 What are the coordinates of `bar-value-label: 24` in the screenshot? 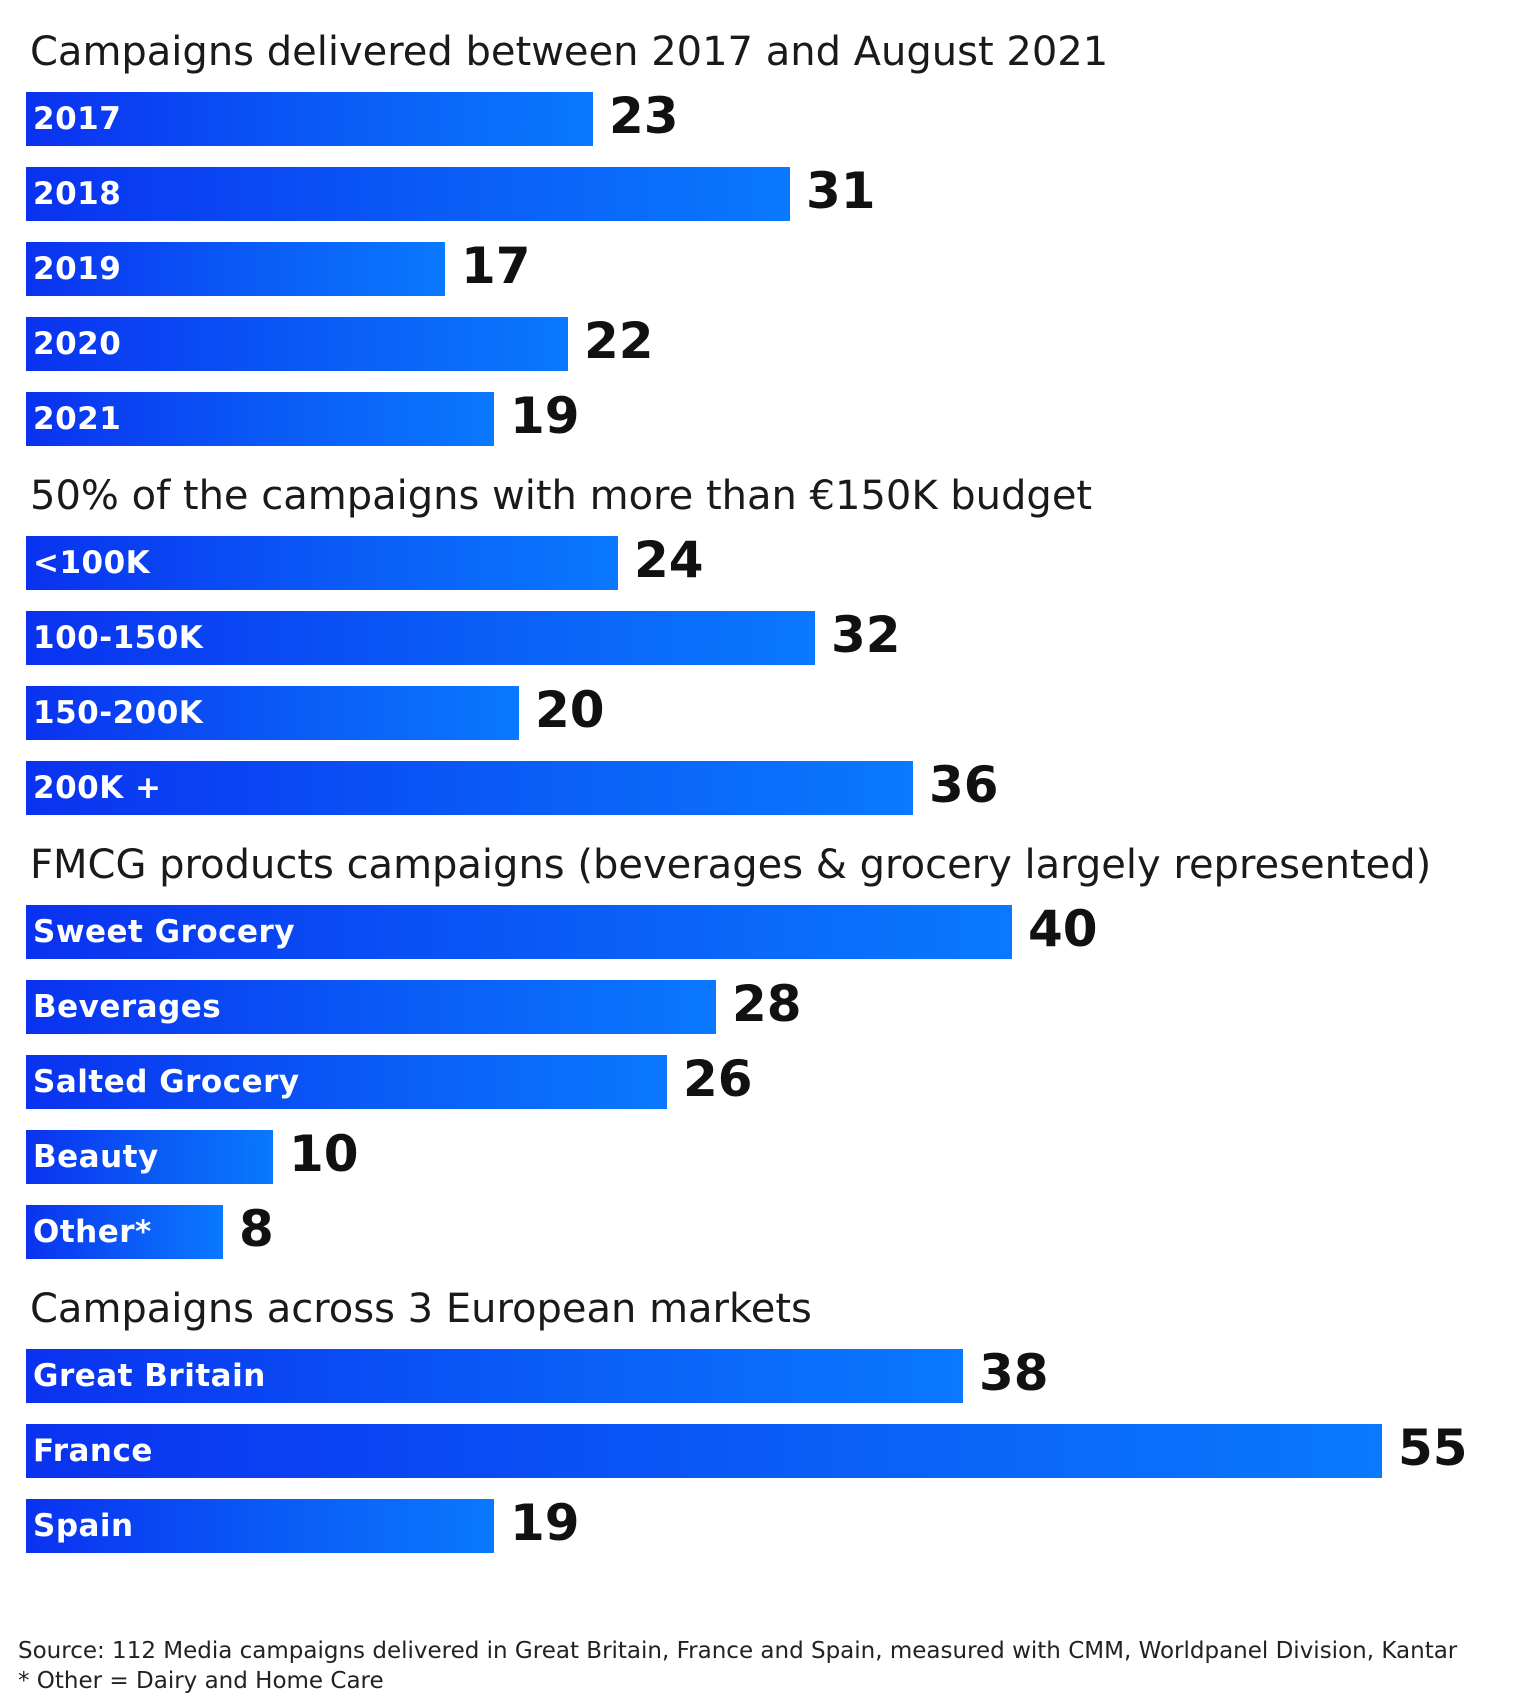 It's located at (669, 560).